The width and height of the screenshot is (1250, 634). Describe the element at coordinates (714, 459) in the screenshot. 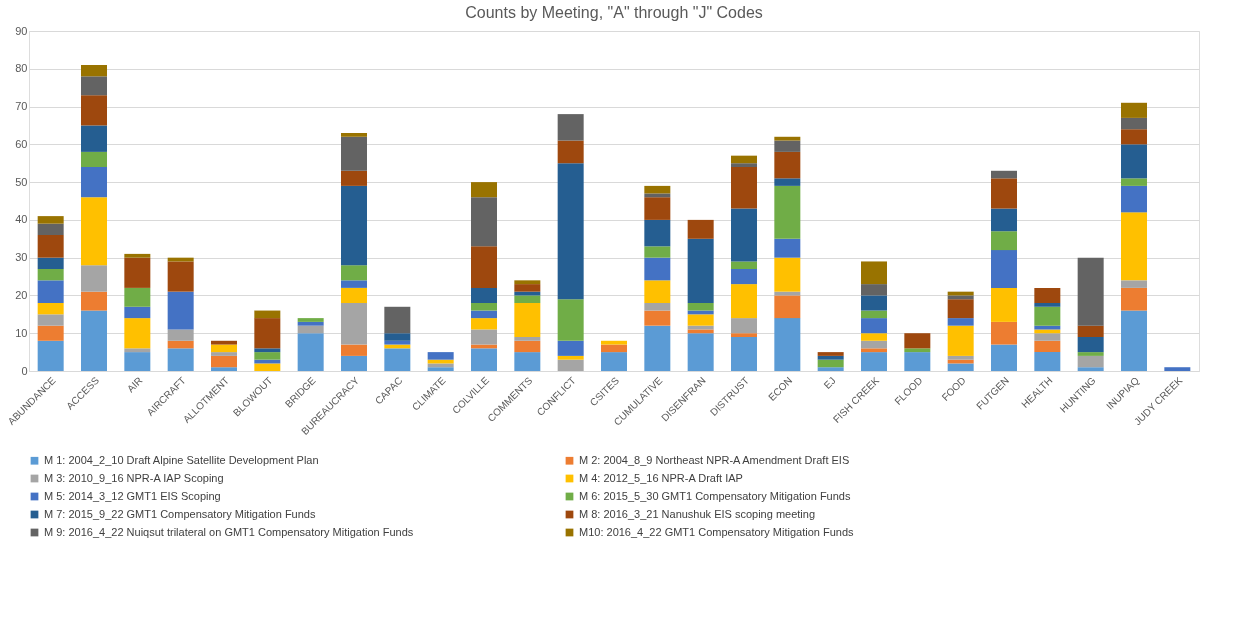

I see `legend-label: M 2: 2004_8_9 Northeast NPR-A Amendment Draft EIS` at that location.